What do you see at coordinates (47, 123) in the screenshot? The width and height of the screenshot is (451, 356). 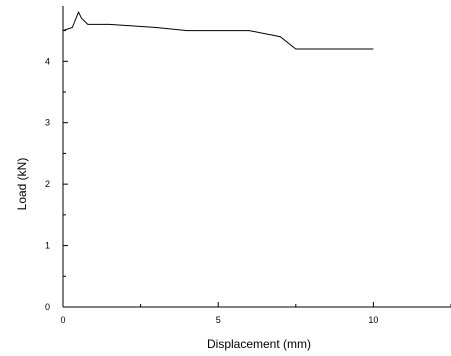 I see `y-tick-label: 3` at bounding box center [47, 123].